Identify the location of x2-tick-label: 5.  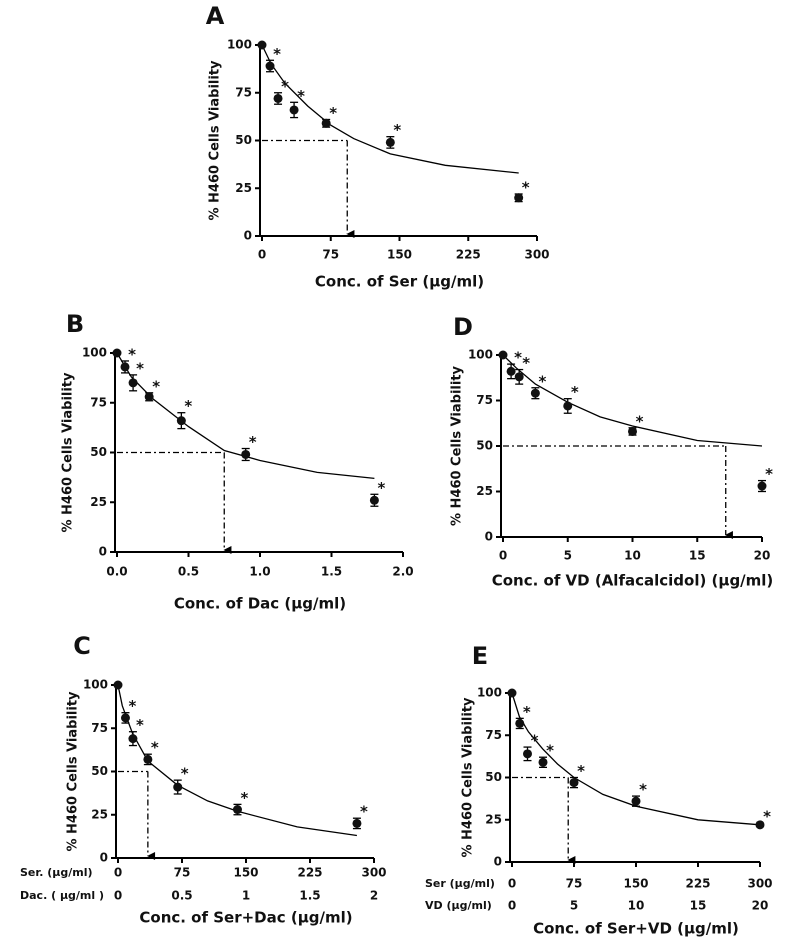
(574, 906).